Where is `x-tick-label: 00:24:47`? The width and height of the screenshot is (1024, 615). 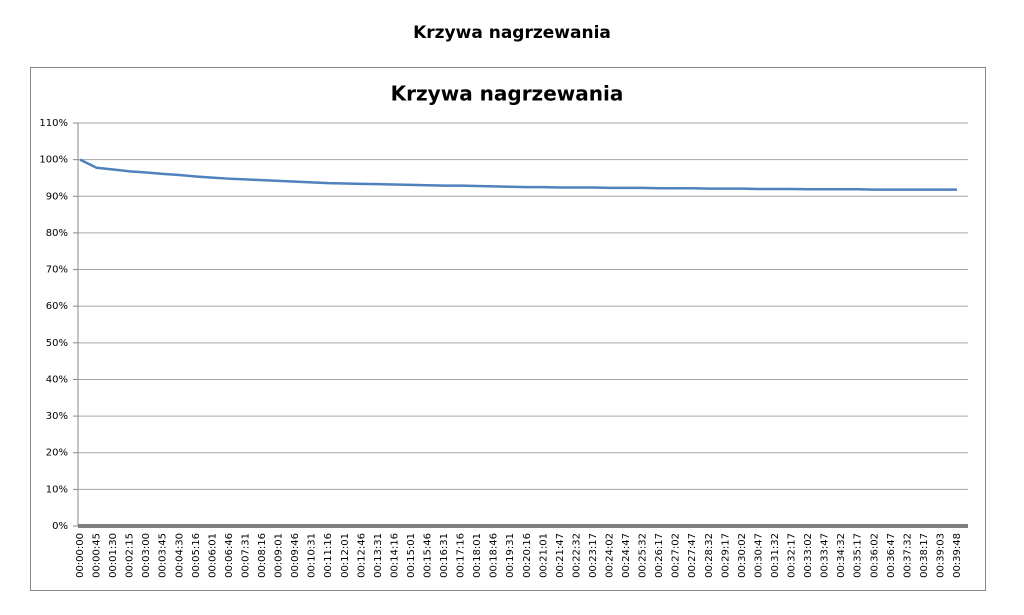
x-tick-label: 00:24:47 is located at coordinates (626, 555).